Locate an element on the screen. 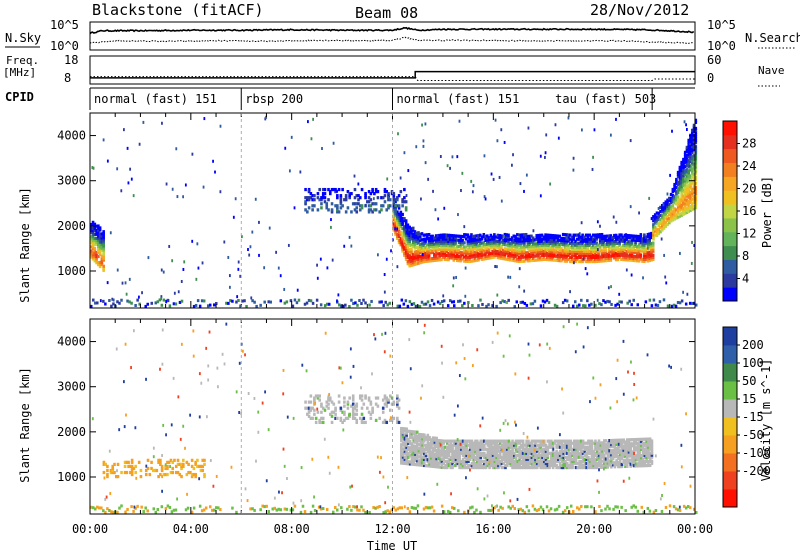 The height and width of the screenshot is (554, 800). colorbar-cell is located at coordinates (730, 239).